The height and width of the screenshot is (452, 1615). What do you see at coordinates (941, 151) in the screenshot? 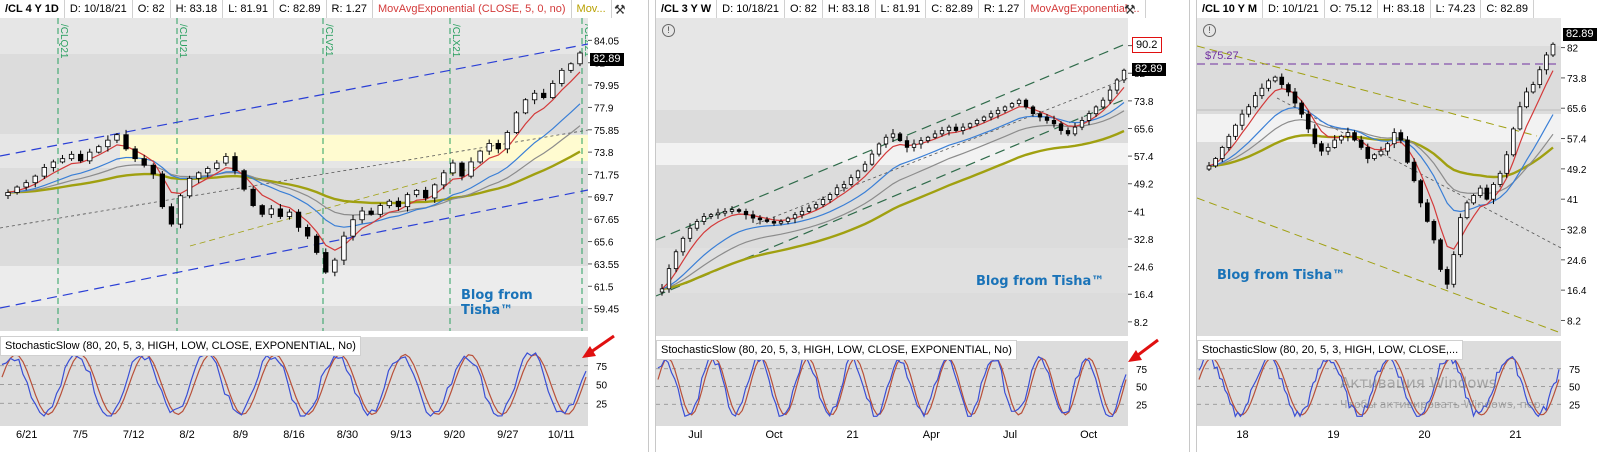
I see `channel-mid-line` at bounding box center [941, 151].